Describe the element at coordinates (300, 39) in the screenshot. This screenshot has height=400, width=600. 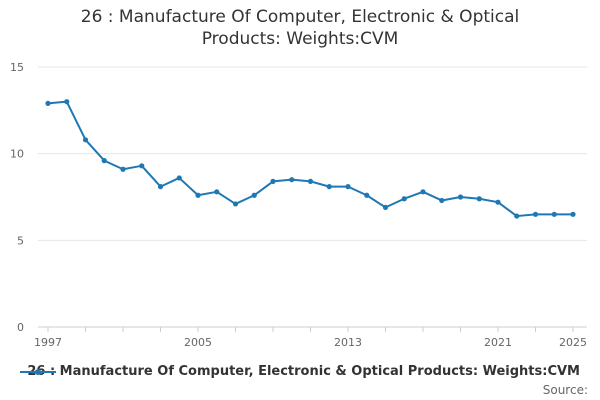
I see `chart-title-line-2: Products: Weights:CVM` at that location.